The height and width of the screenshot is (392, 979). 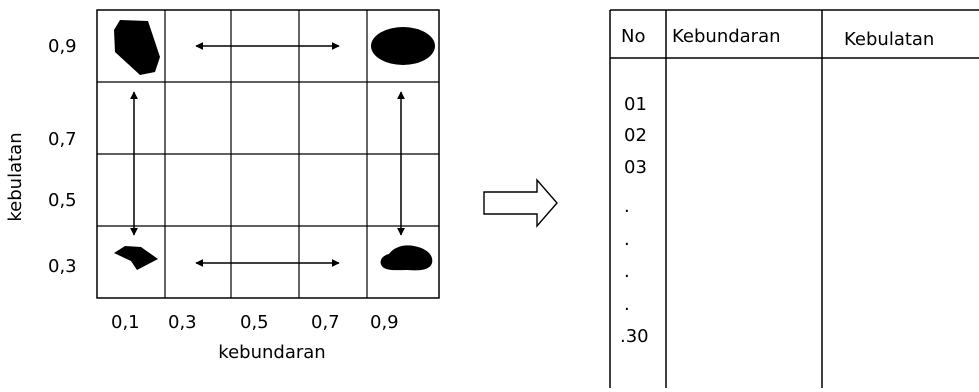 What do you see at coordinates (62, 139) in the screenshot?
I see `y-tick-label: 0,7` at bounding box center [62, 139].